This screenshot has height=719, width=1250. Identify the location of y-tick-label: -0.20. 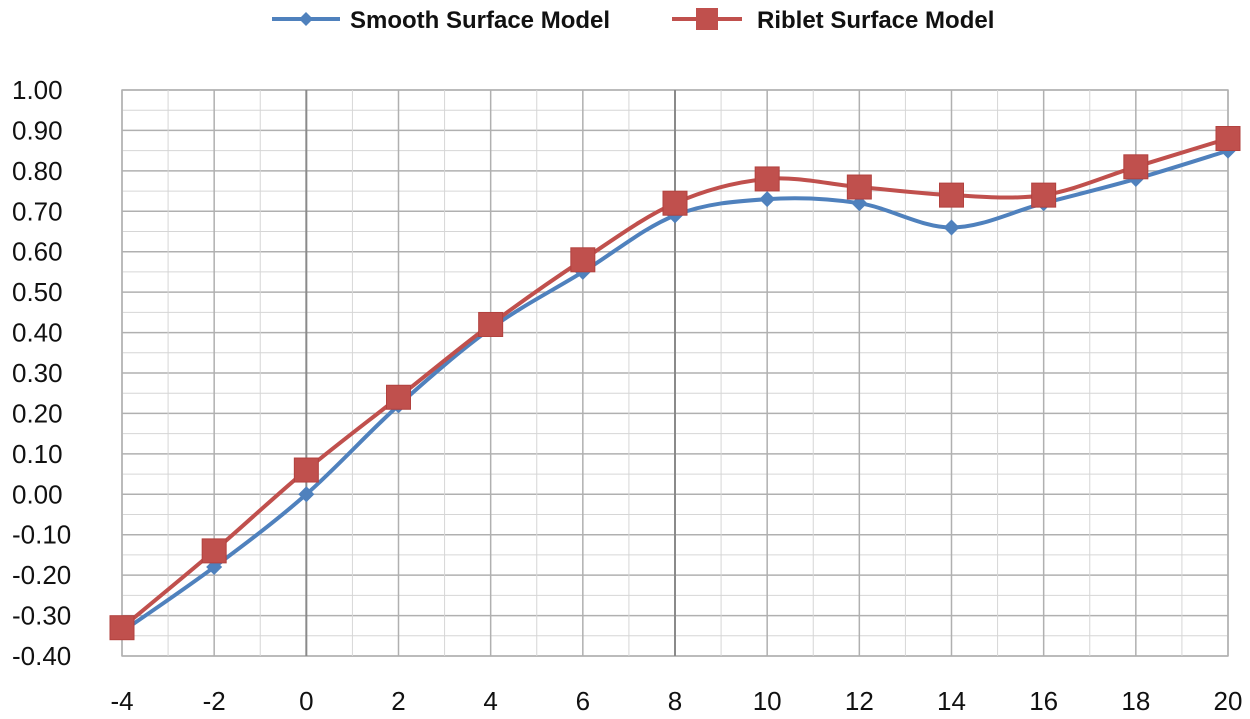
(41, 575).